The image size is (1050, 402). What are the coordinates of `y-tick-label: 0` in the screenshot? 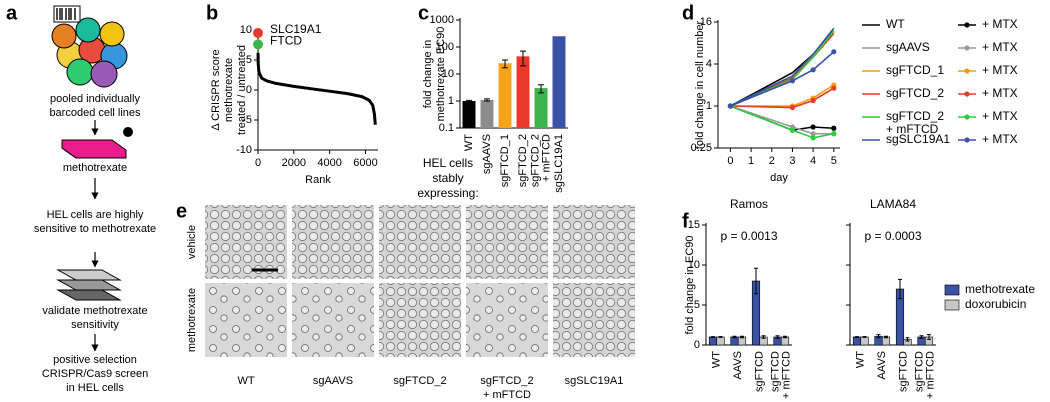 It's located at (697, 345).